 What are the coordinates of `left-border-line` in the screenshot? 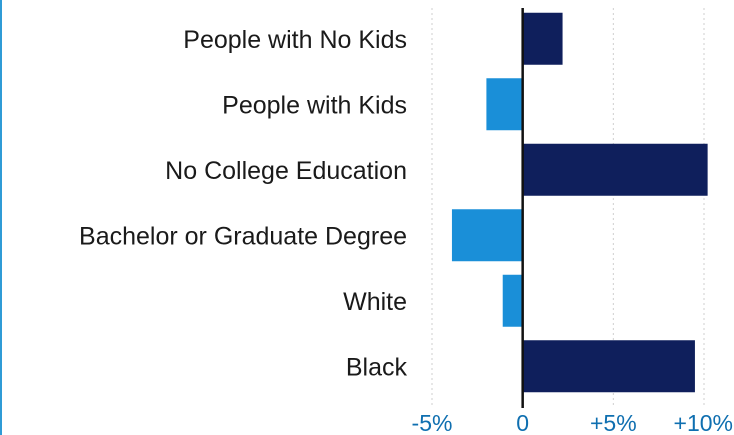 It's located at (1, 217).